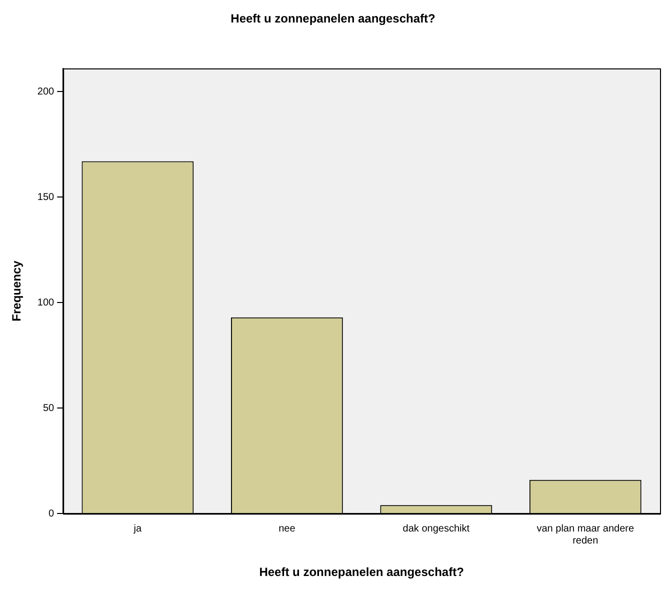 This screenshot has height=594, width=665. What do you see at coordinates (436, 528) in the screenshot?
I see `x-tick-label: dak ongeschikt` at bounding box center [436, 528].